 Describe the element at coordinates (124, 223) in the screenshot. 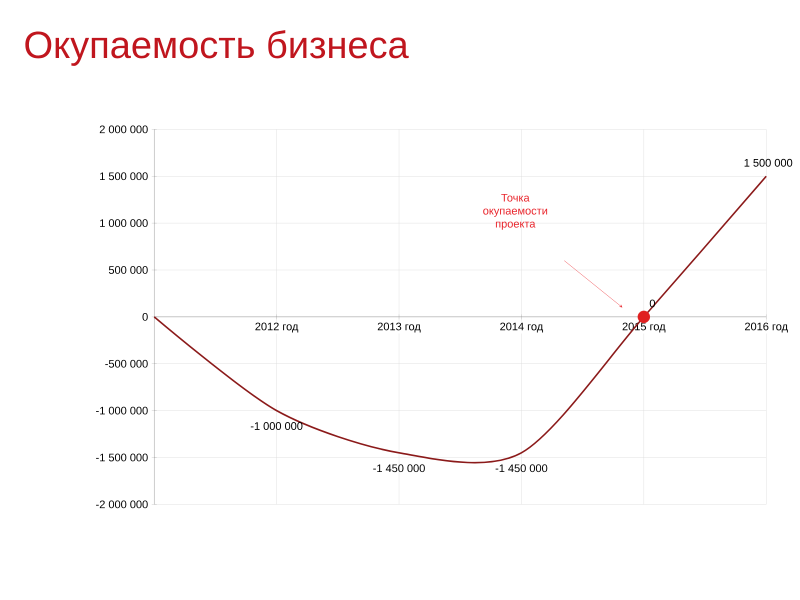

I see `y-tick-label: 1 000 000` at that location.